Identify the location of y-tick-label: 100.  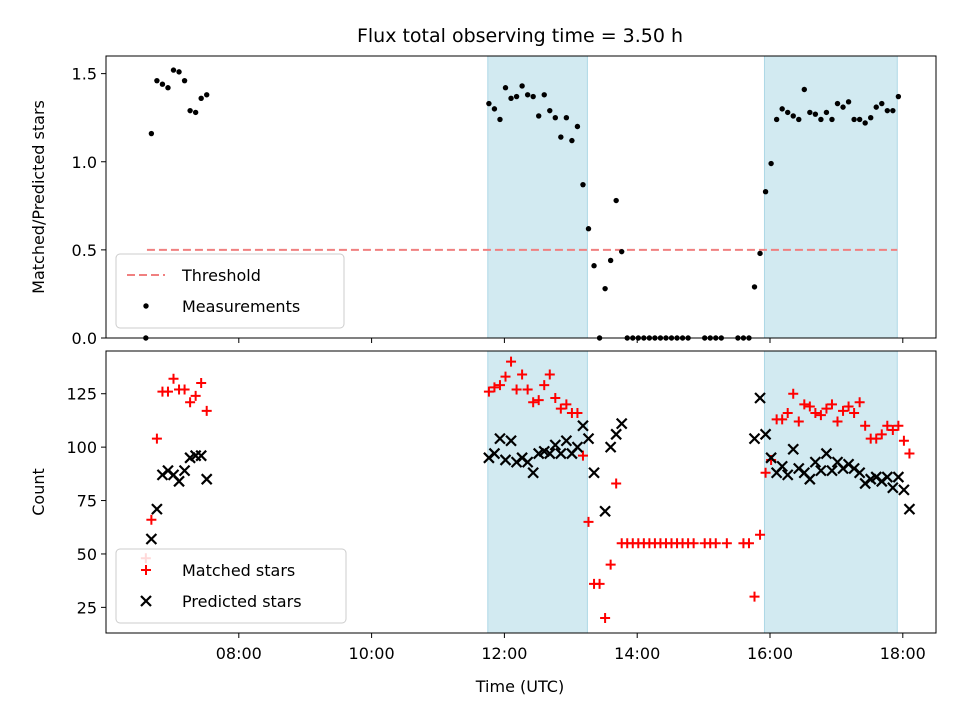
(81, 447).